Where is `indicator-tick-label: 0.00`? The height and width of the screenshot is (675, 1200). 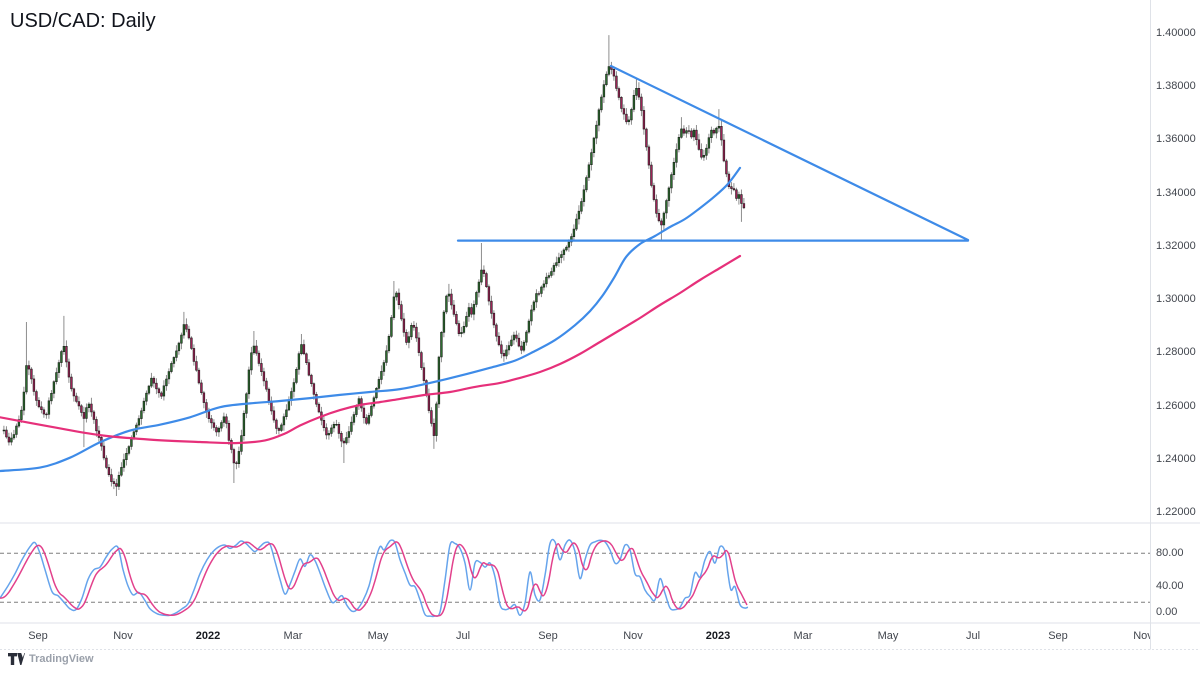
indicator-tick-label: 0.00 is located at coordinates (1167, 612).